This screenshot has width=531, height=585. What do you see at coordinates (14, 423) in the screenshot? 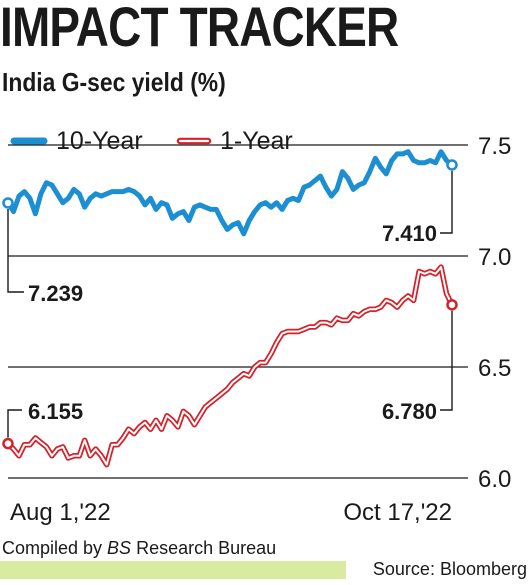
I see `leader-1-year-start` at bounding box center [14, 423].